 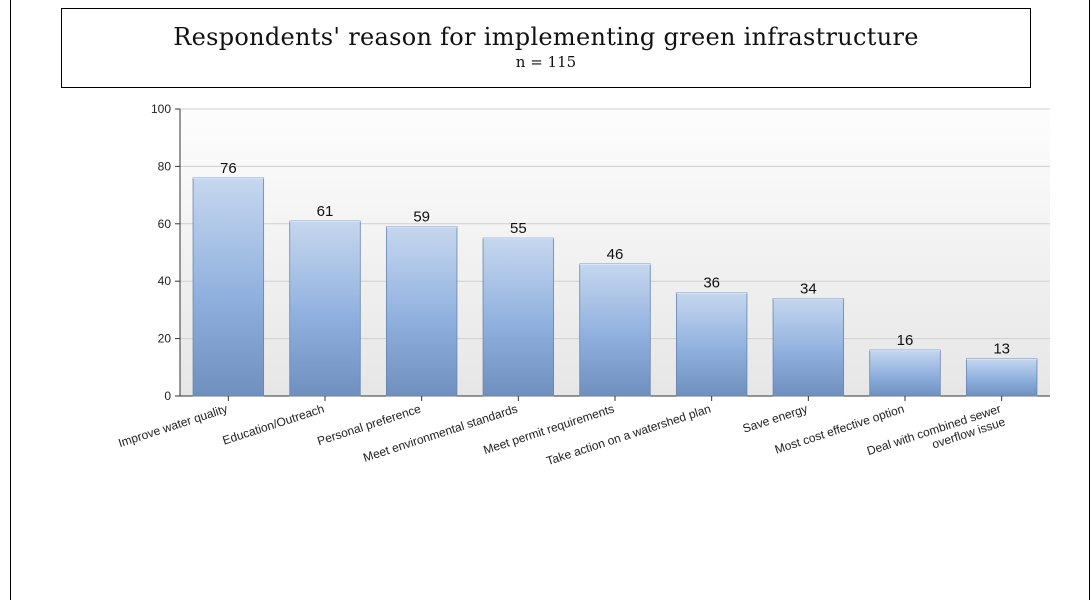 I want to click on y-tick-label: 0, so click(x=167, y=396).